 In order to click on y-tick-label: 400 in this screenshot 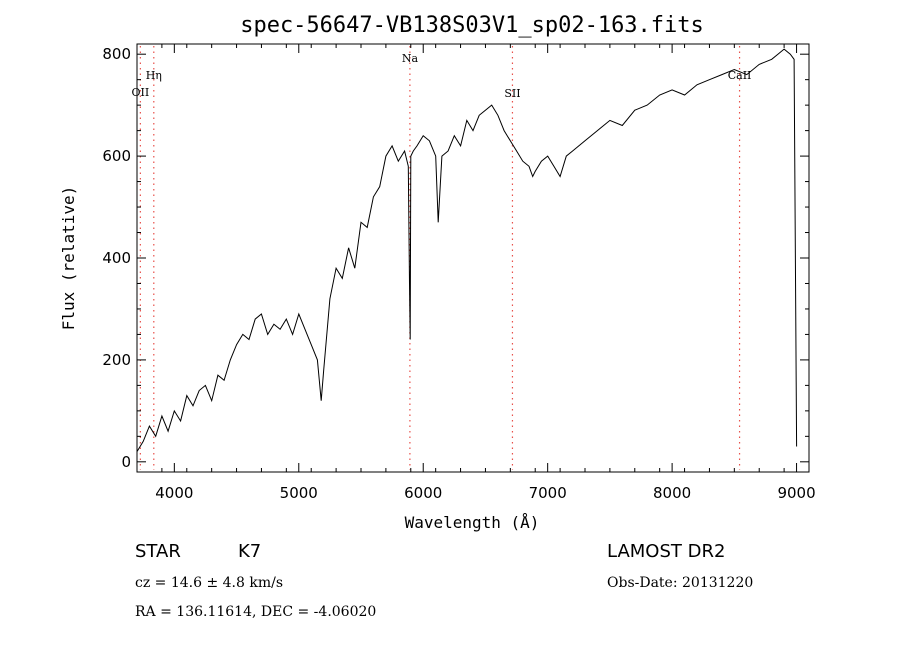, I will do `click(116, 258)`.